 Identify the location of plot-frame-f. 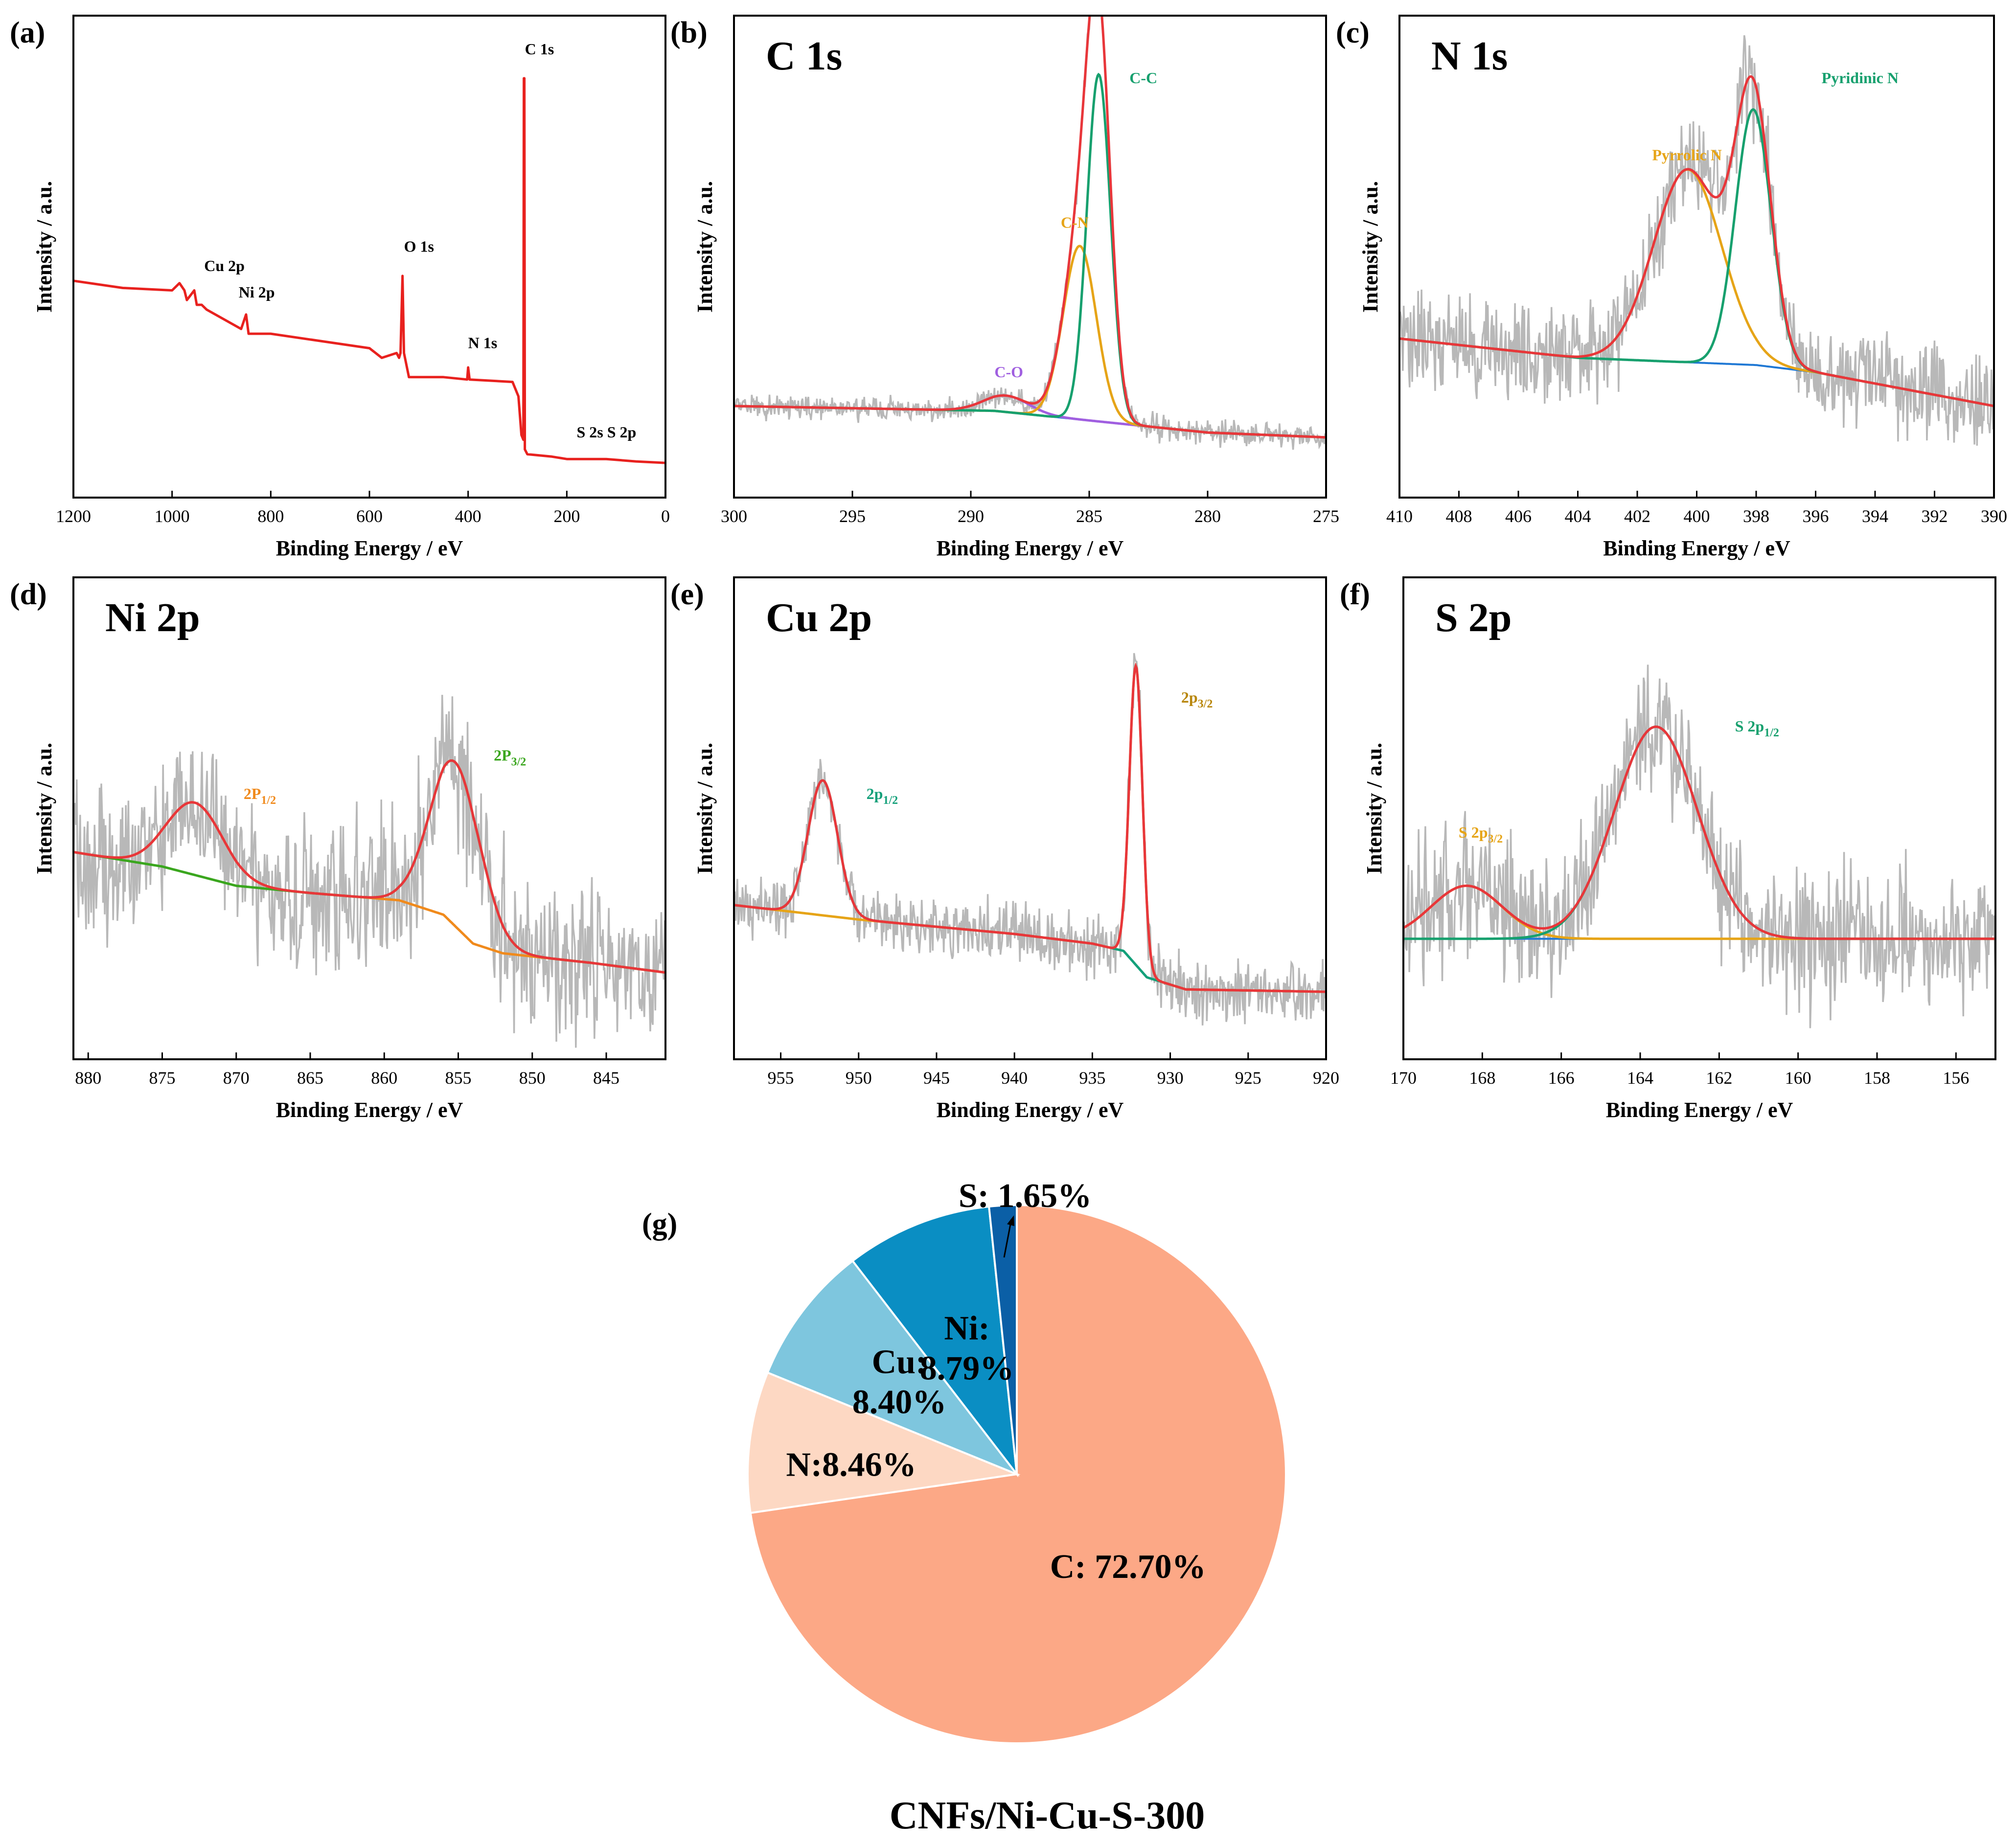
(1699, 818).